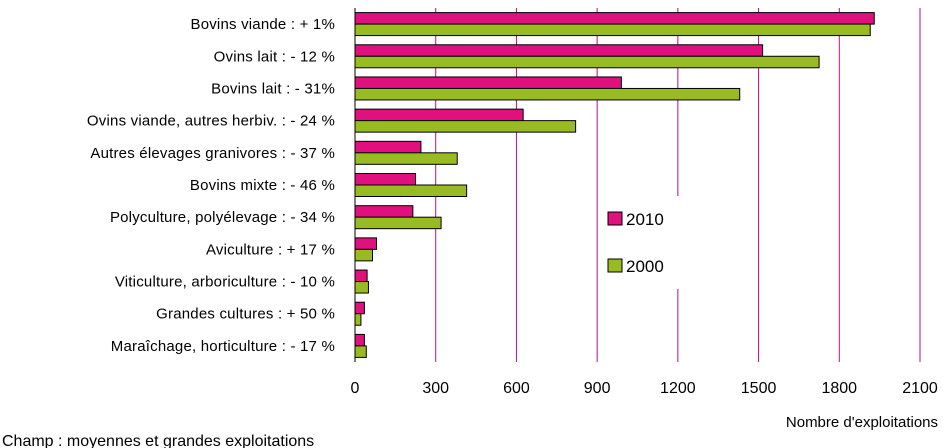 This screenshot has width=943, height=448. What do you see at coordinates (262, 185) in the screenshot?
I see `category-label: Bovins mixte : - 46 %` at bounding box center [262, 185].